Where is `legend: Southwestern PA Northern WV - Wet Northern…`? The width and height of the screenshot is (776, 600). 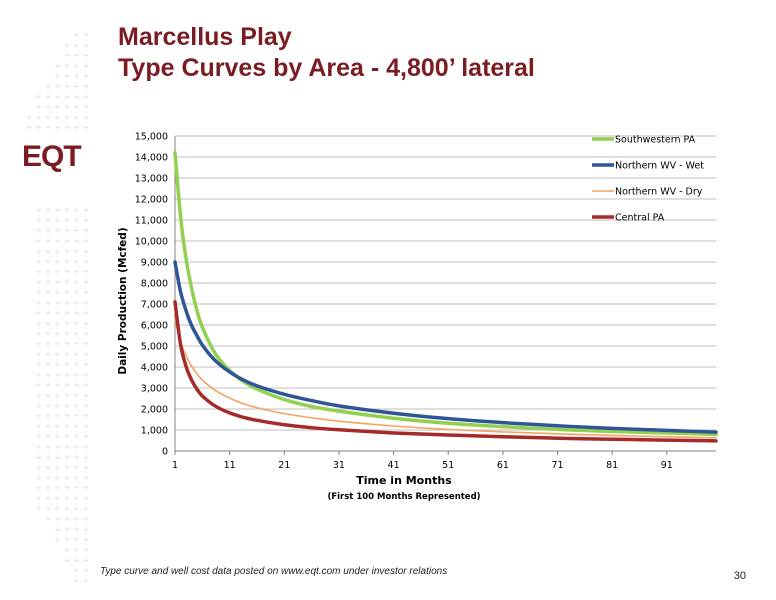
legend: Southwestern PA Northern WV - Wet Northern… is located at coordinates (648, 179).